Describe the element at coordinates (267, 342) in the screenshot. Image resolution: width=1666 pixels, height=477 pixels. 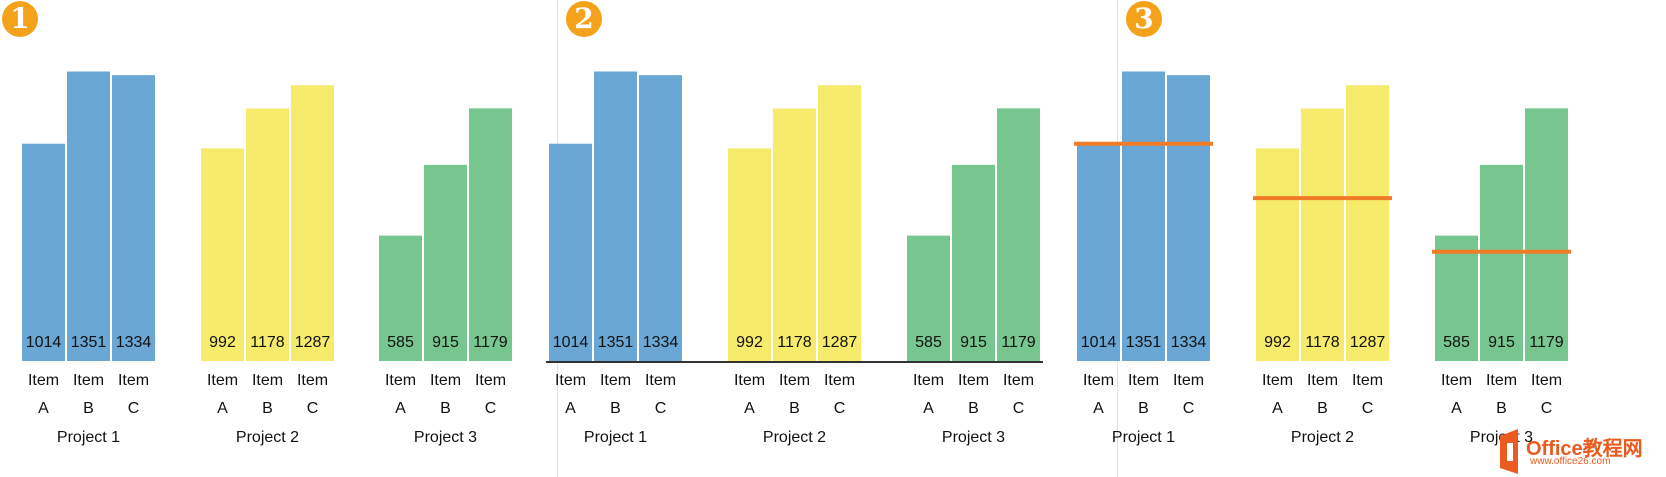
I see `data-label: 1178` at that location.